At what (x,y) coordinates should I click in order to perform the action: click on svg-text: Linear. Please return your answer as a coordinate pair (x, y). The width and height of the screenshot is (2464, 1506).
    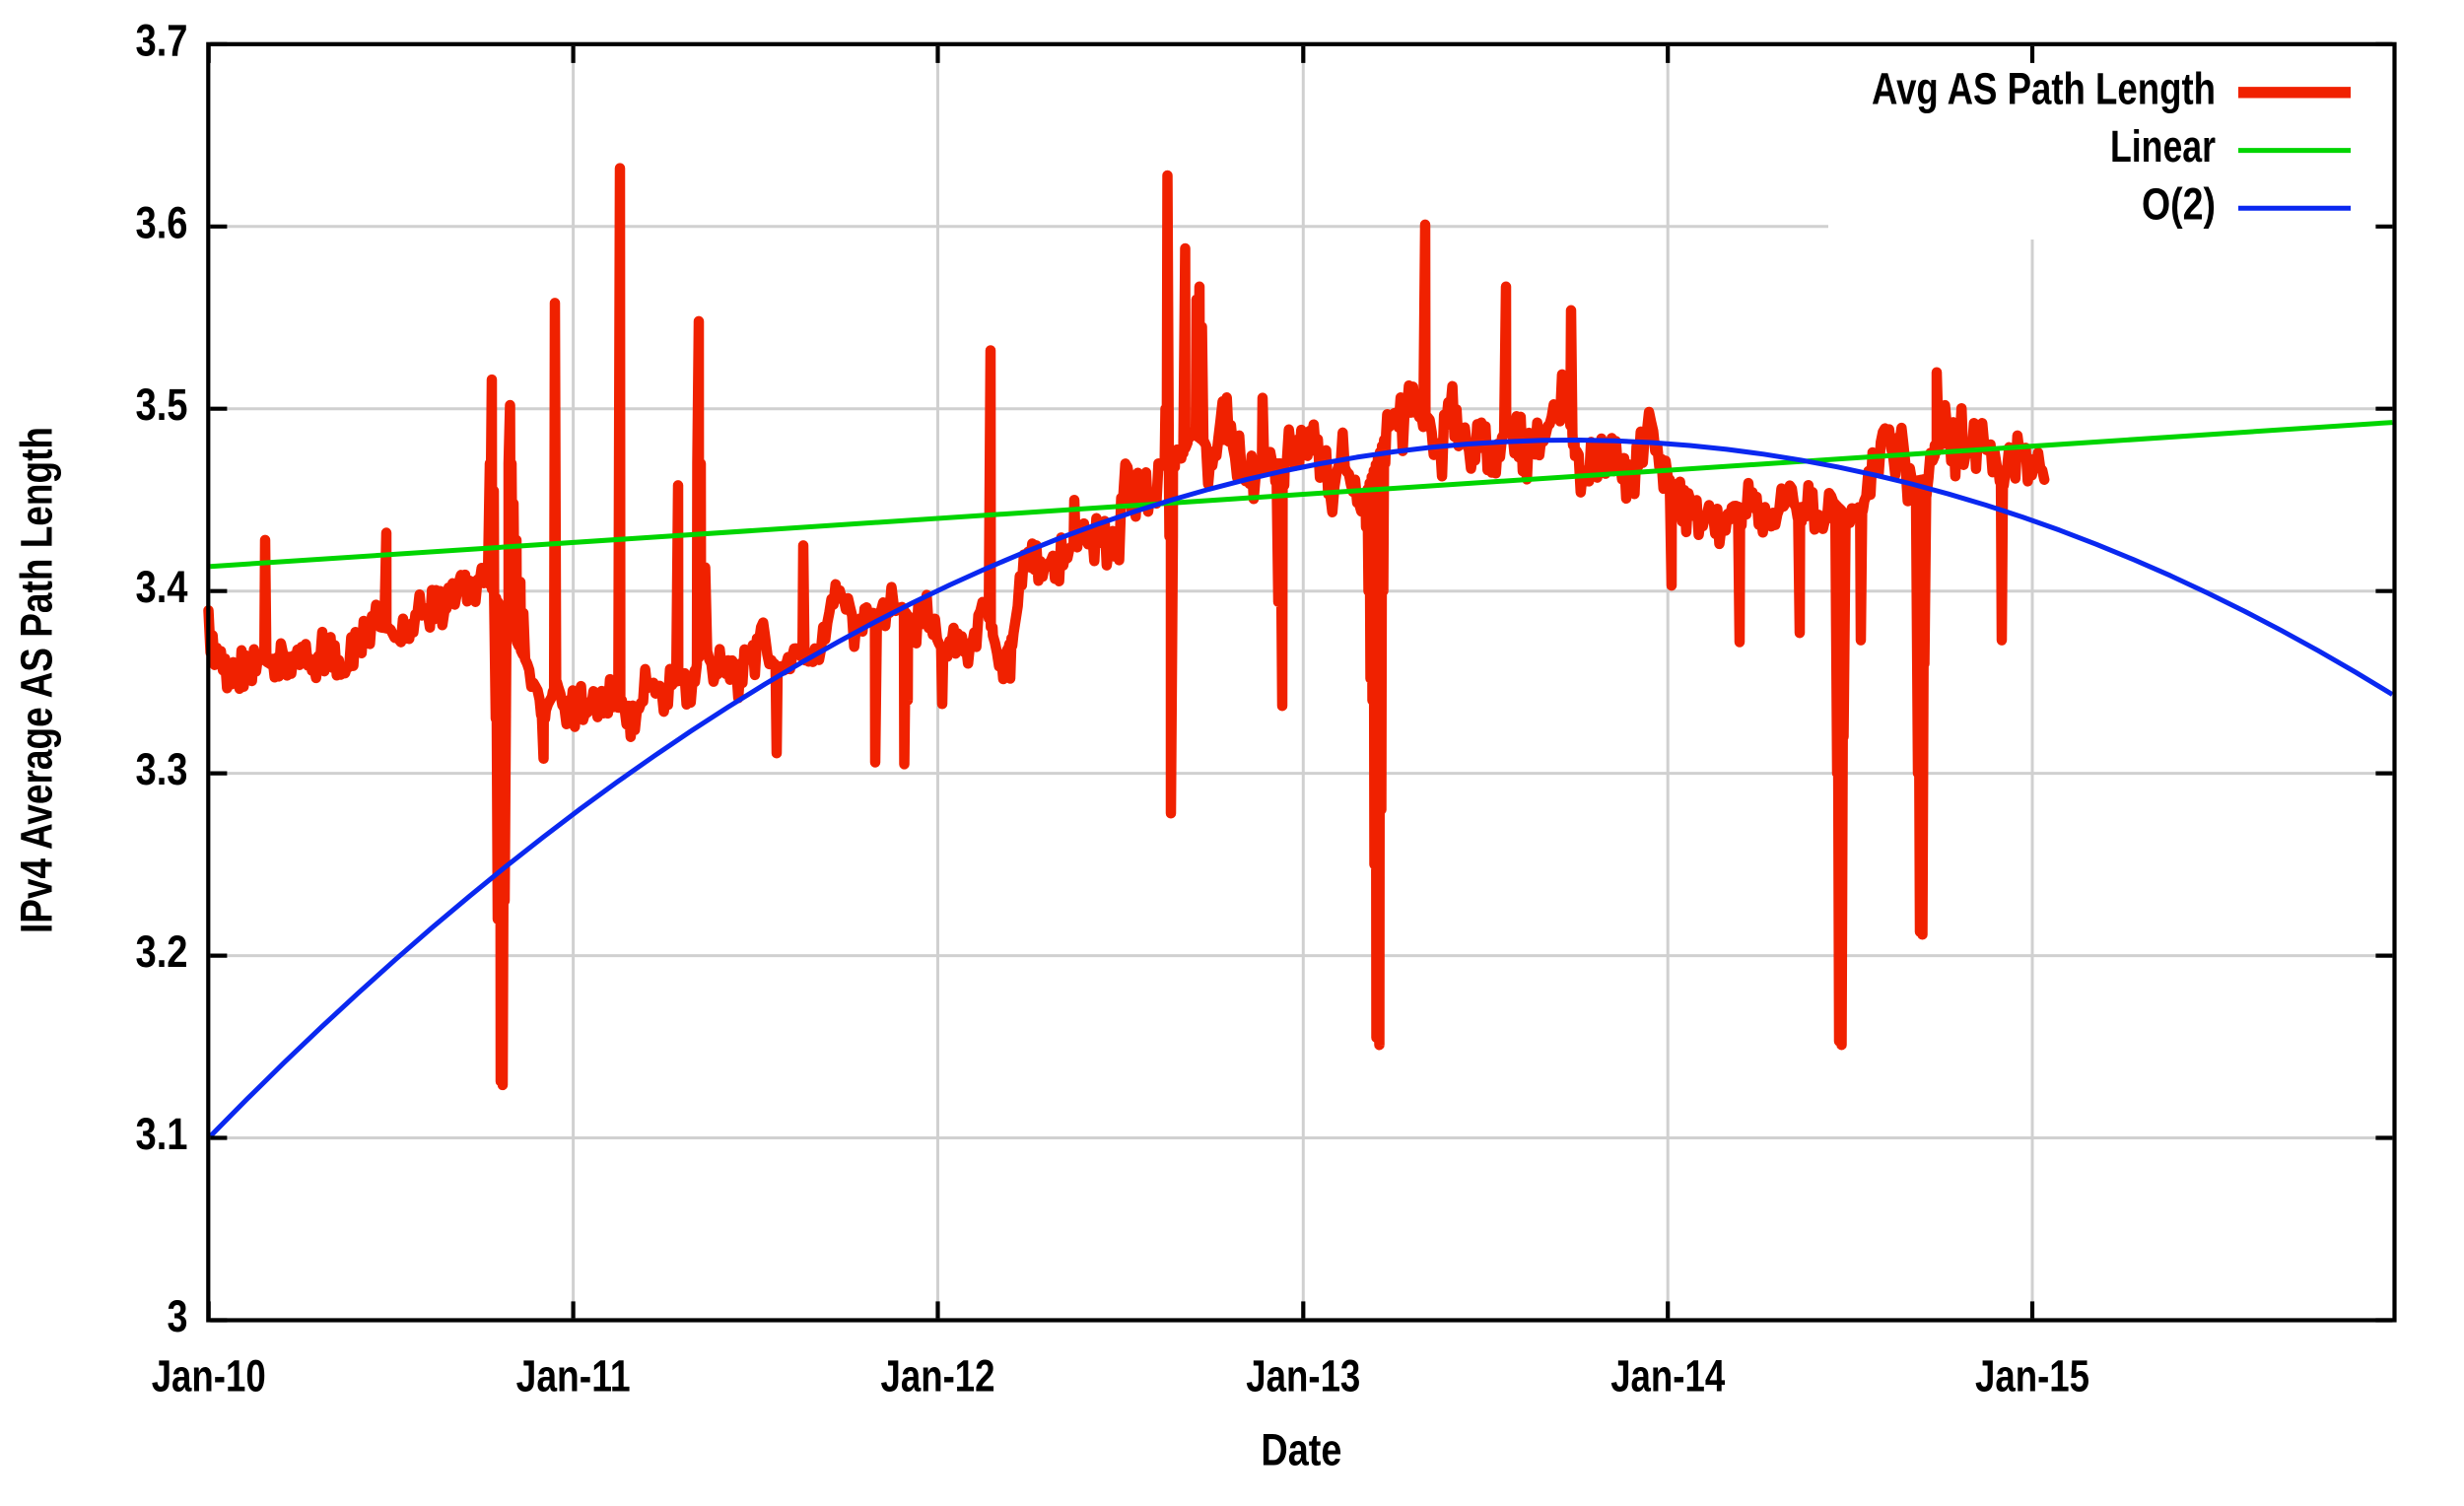
    Looking at the image, I should click on (2163, 146).